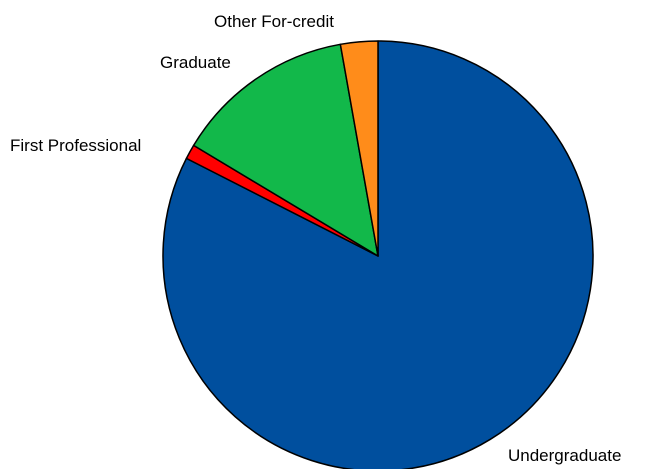 This screenshot has height=469, width=646. What do you see at coordinates (359, 148) in the screenshot?
I see `pie-slice-other-for-credit` at bounding box center [359, 148].